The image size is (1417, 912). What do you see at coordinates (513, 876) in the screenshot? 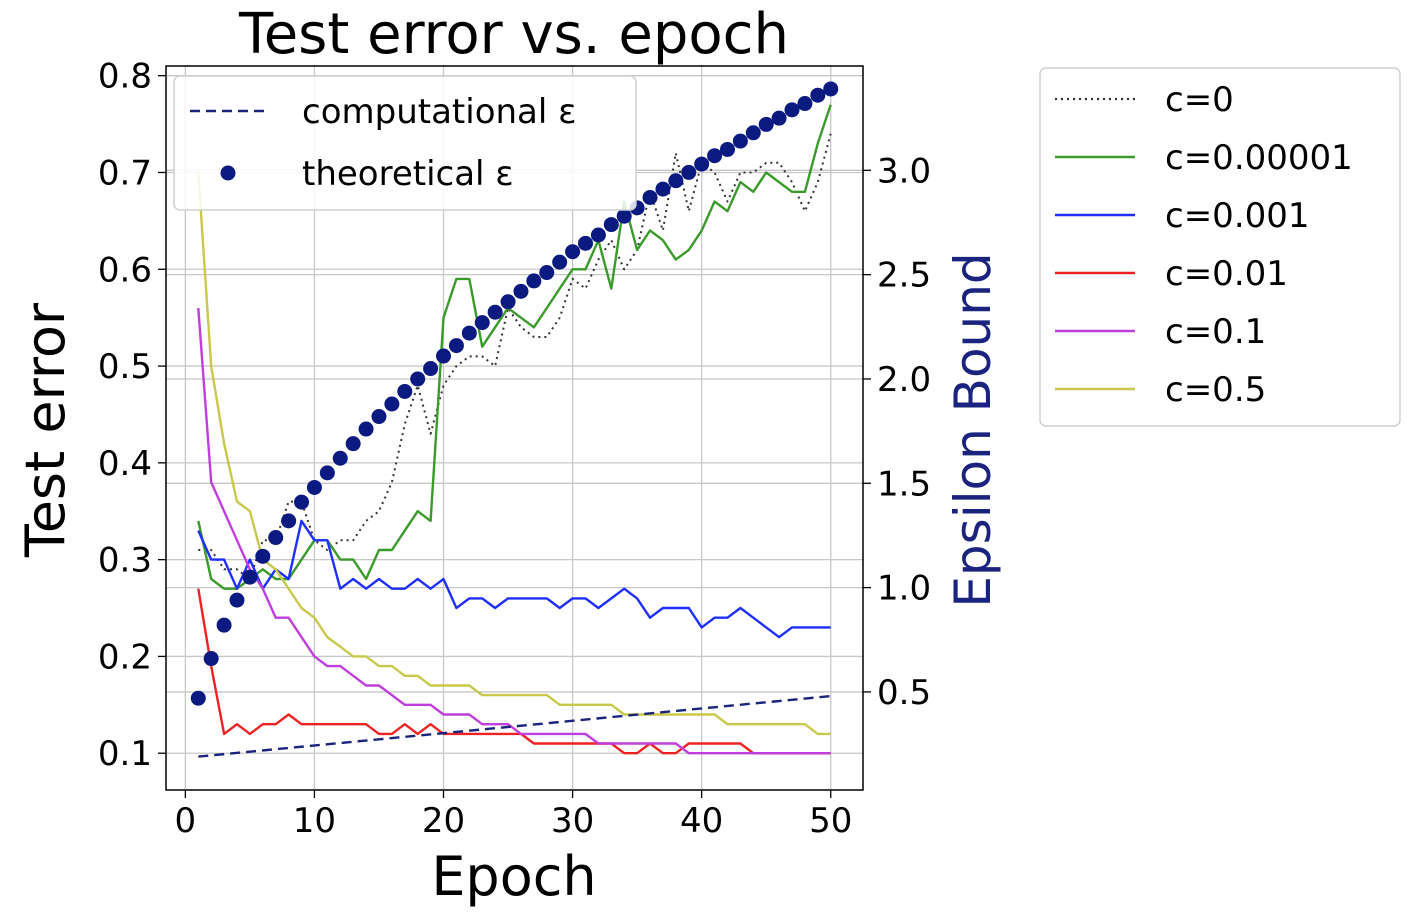
I see `x-axis-label: Epoch` at bounding box center [513, 876].